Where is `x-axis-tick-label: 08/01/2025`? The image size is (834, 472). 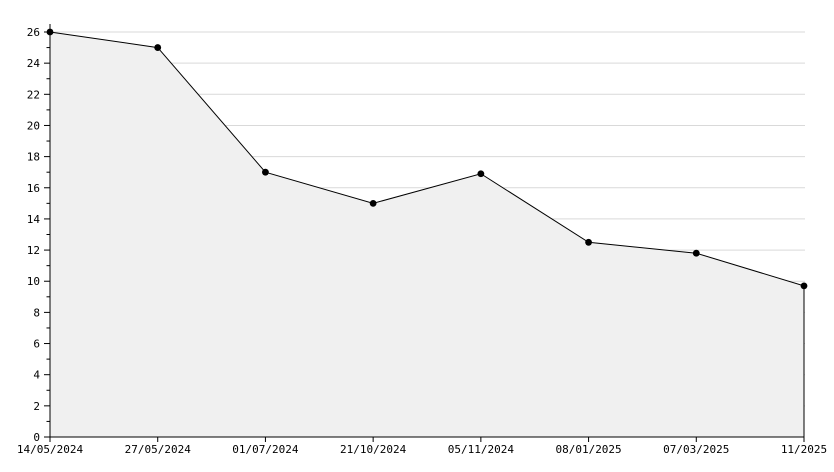
x-axis-tick-label: 08/01/2025 is located at coordinates (588, 449).